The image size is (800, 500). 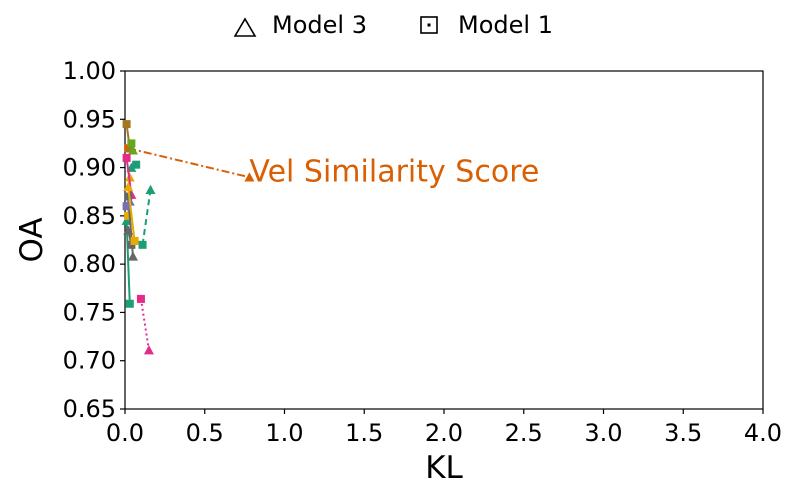 What do you see at coordinates (188, 237) in the screenshot?
I see `series-layer` at bounding box center [188, 237].